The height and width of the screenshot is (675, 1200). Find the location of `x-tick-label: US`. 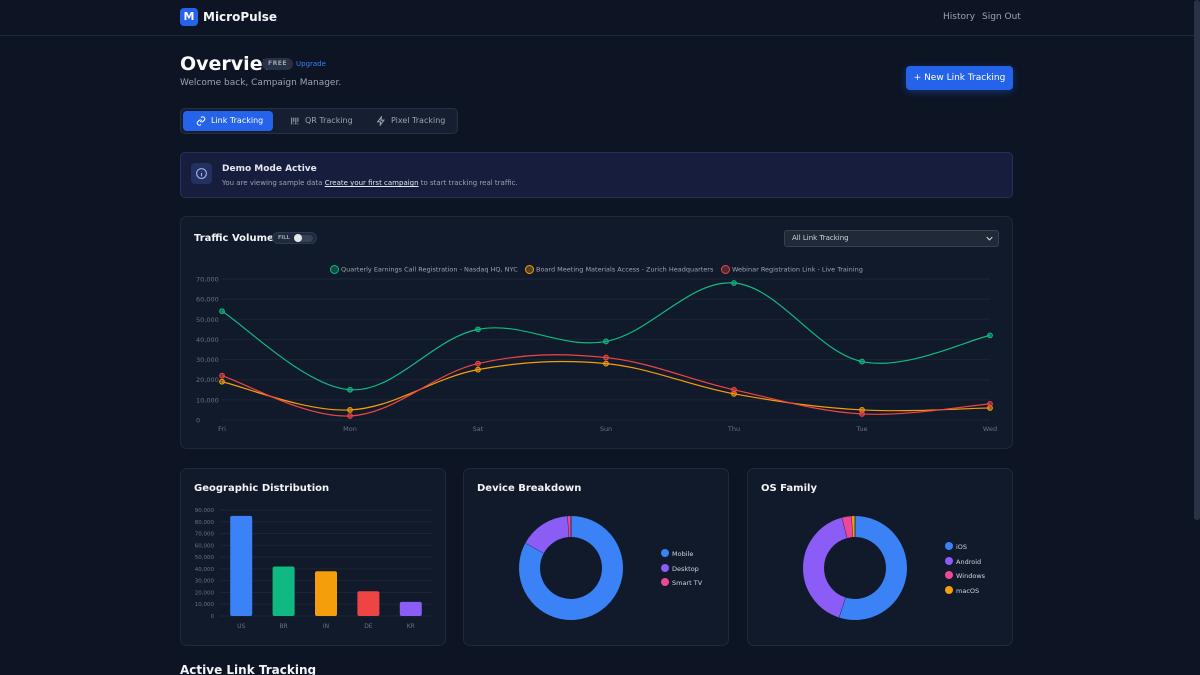

x-tick-label: US is located at coordinates (241, 626).